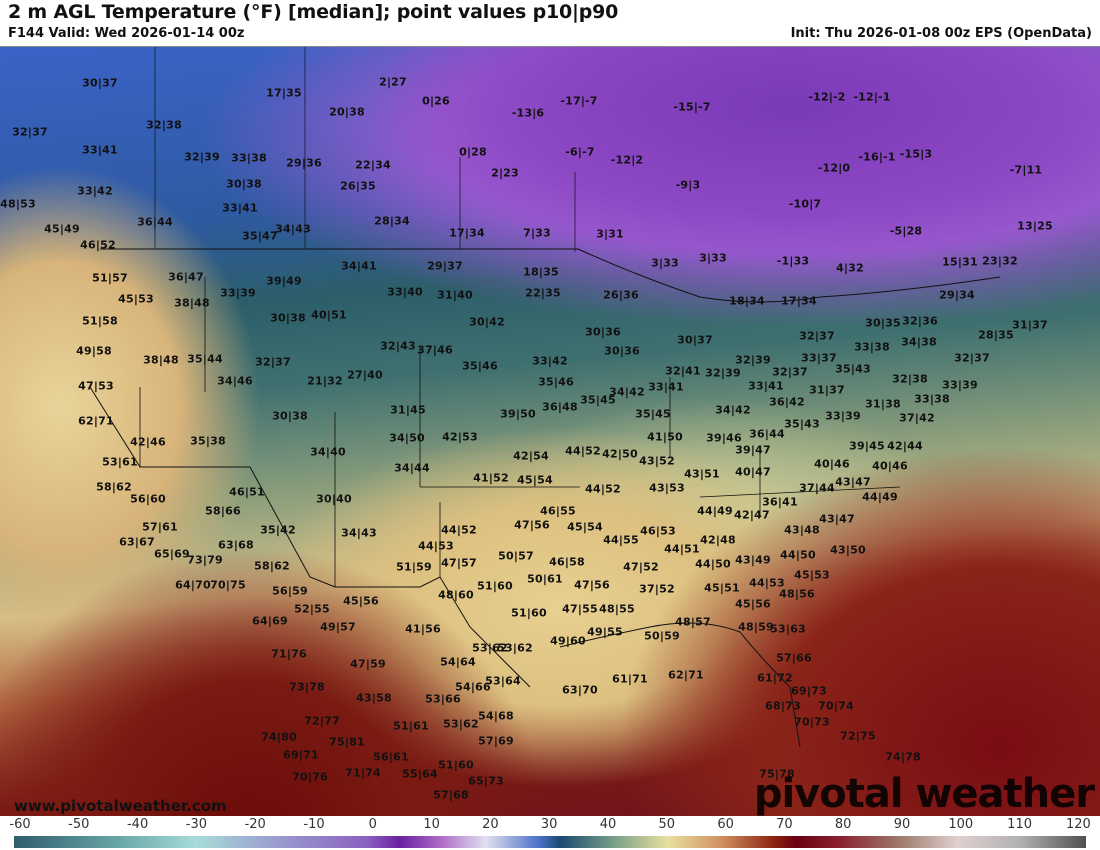  What do you see at coordinates (148, 442) in the screenshot?
I see `point-value-label: 42|46` at bounding box center [148, 442].